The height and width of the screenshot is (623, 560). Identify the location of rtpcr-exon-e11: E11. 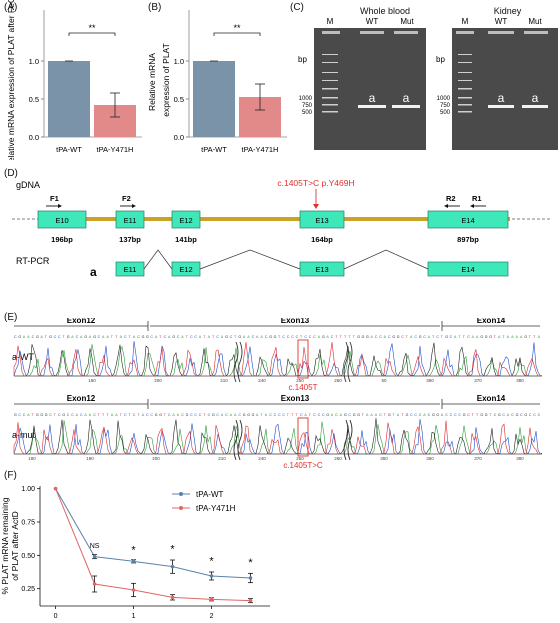
(130, 269).